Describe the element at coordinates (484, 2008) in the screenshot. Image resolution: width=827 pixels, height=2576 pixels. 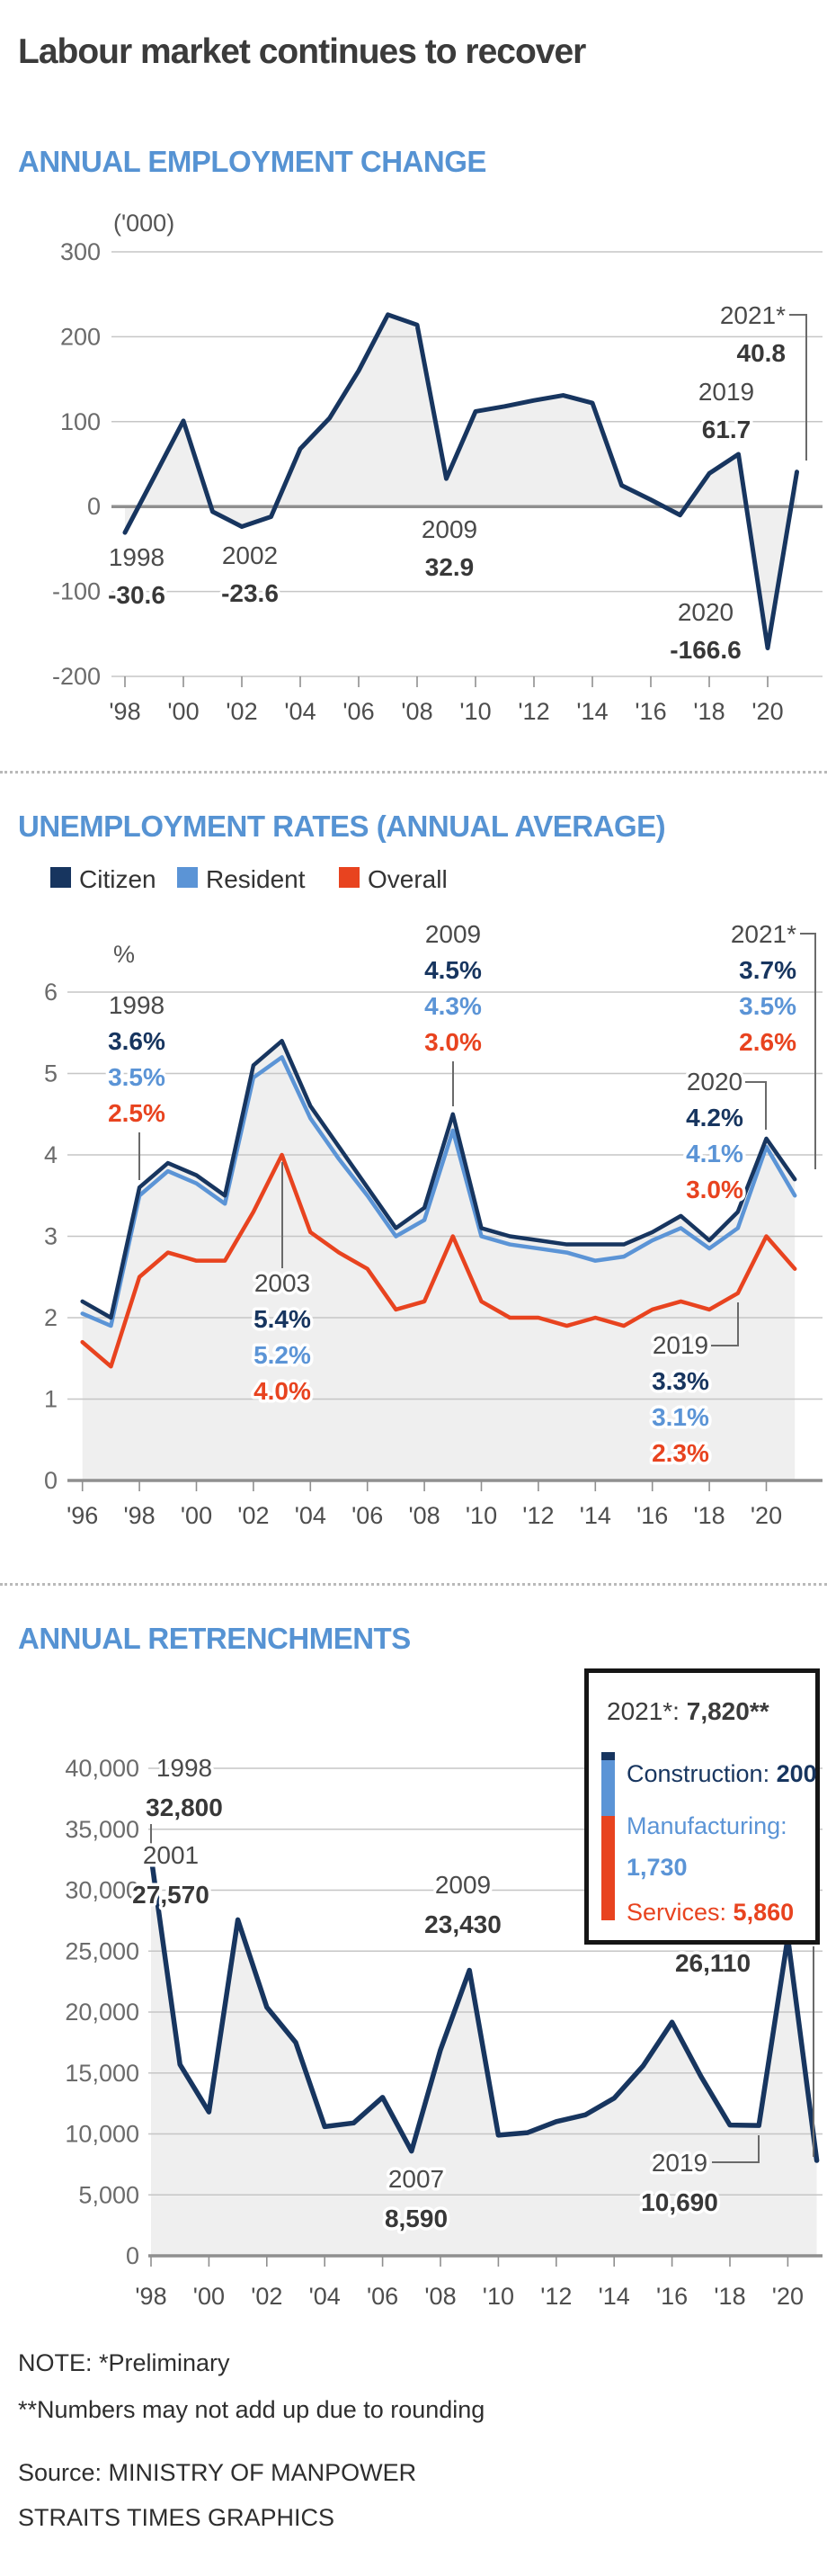
I see `data-line-retrenchments` at that location.